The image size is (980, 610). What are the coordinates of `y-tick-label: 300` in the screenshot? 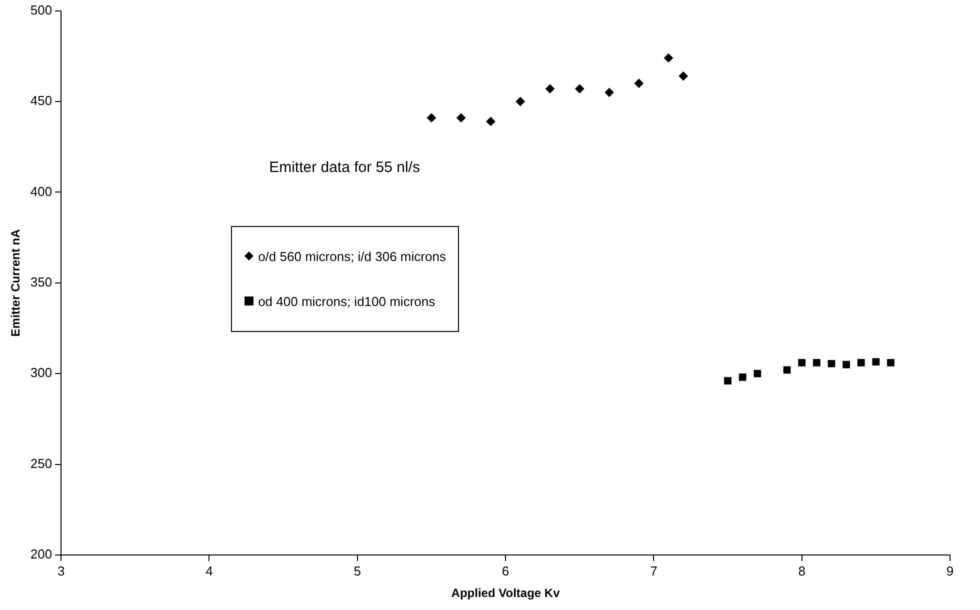 It's located at (41, 372).